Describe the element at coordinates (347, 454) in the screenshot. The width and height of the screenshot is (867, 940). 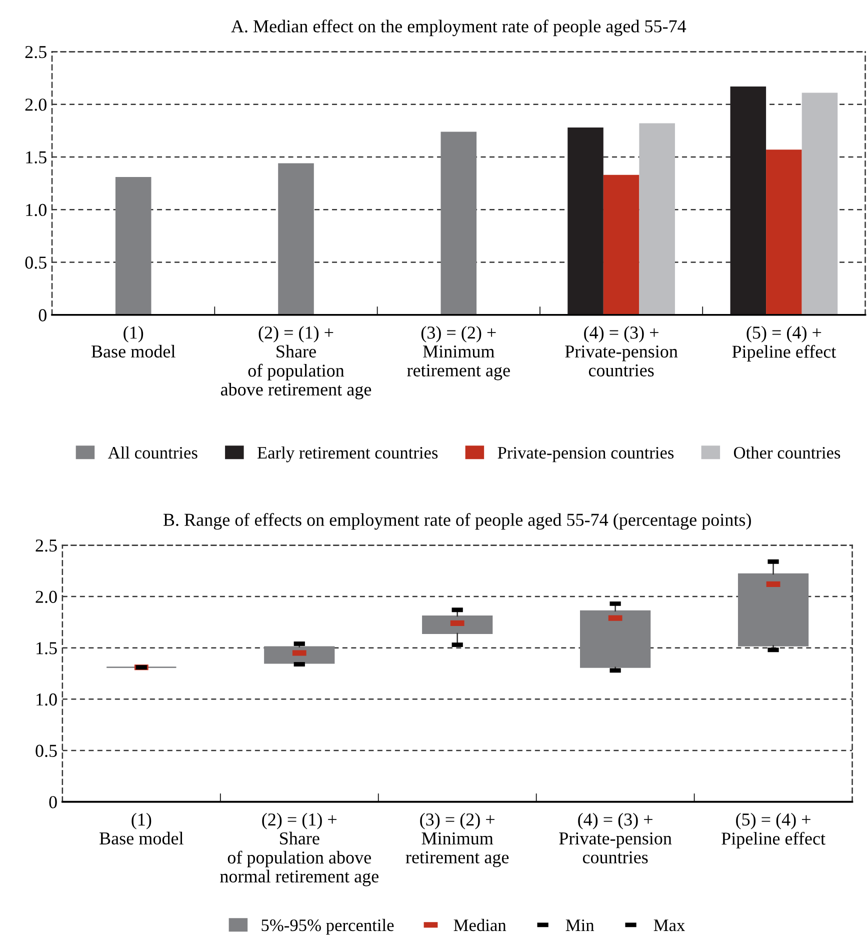
I see `legend-label: Early retirement countries` at that location.